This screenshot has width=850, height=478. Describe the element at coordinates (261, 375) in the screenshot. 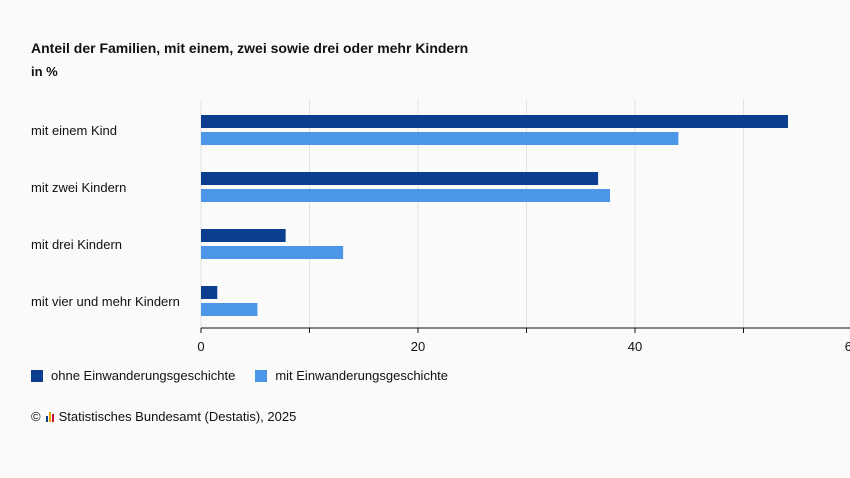

I see `legend-swatch-mit` at that location.